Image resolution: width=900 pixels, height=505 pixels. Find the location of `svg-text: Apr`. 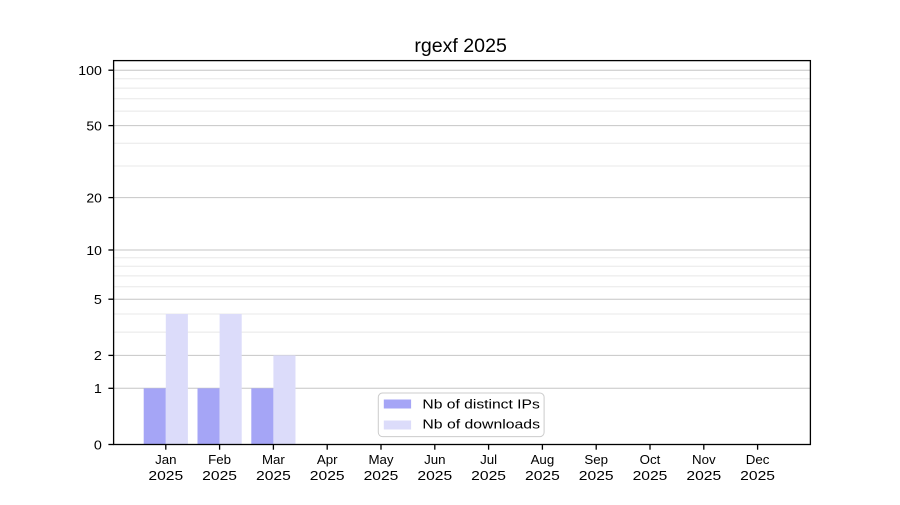

svg-text: Apr is located at coordinates (327, 459).